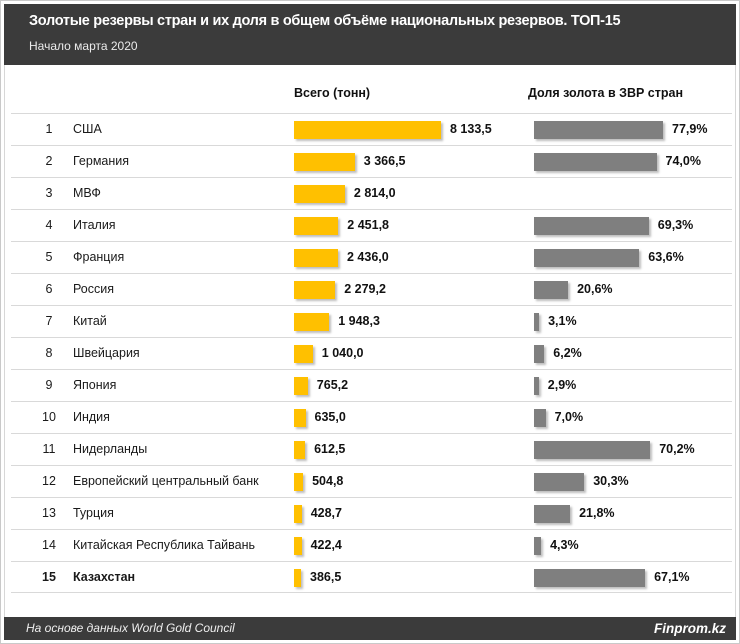 The image size is (740, 644). Describe the element at coordinates (87, 193) in the screenshot. I see `country-label: МВФ` at that location.